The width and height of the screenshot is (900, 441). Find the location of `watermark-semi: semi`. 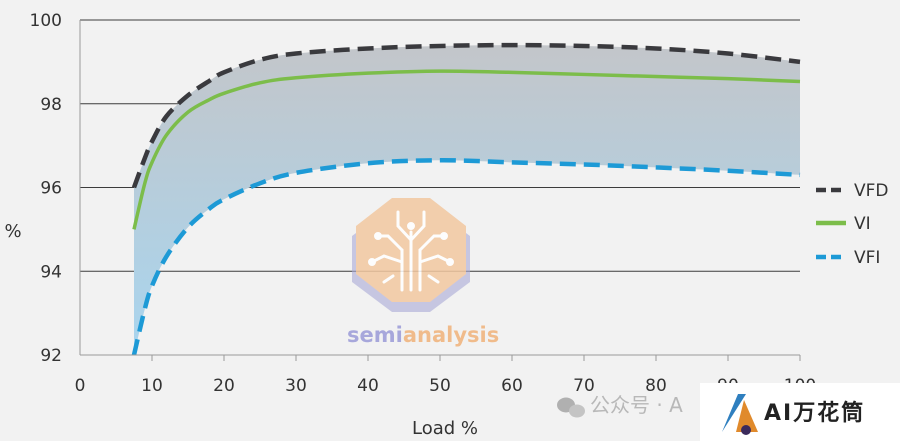

watermark-semi: semi is located at coordinates (375, 335).